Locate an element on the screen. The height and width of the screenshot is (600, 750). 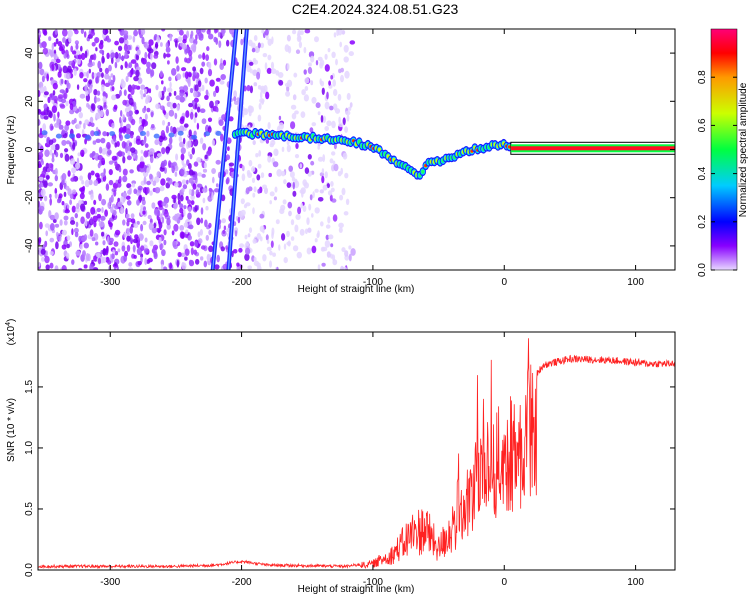
colorbar-tick-label: 0.6 is located at coordinates (702, 125).